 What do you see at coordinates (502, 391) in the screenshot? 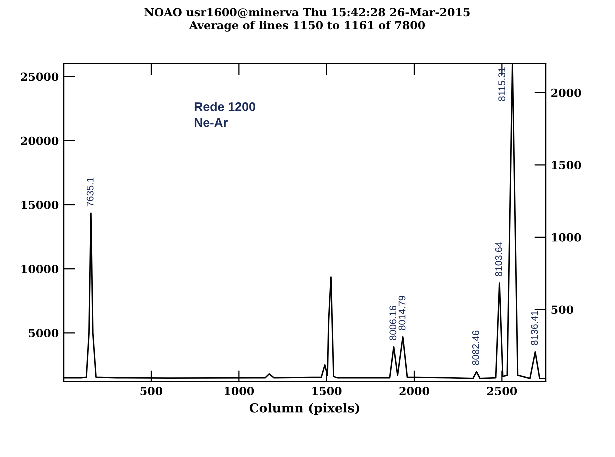
I see `x-tick-label: 2500` at bounding box center [502, 391].